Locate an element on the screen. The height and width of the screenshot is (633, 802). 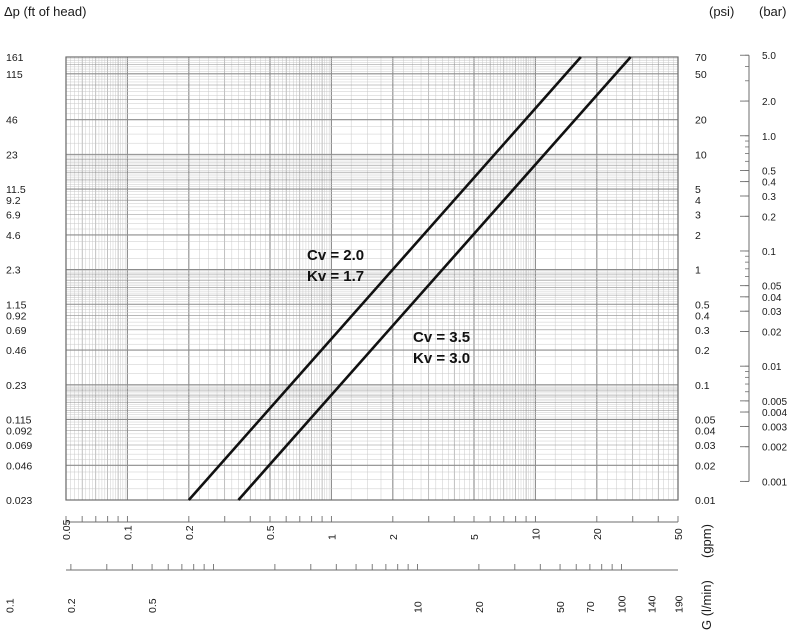
ft-tick-label: 2.3 is located at coordinates (13, 271).